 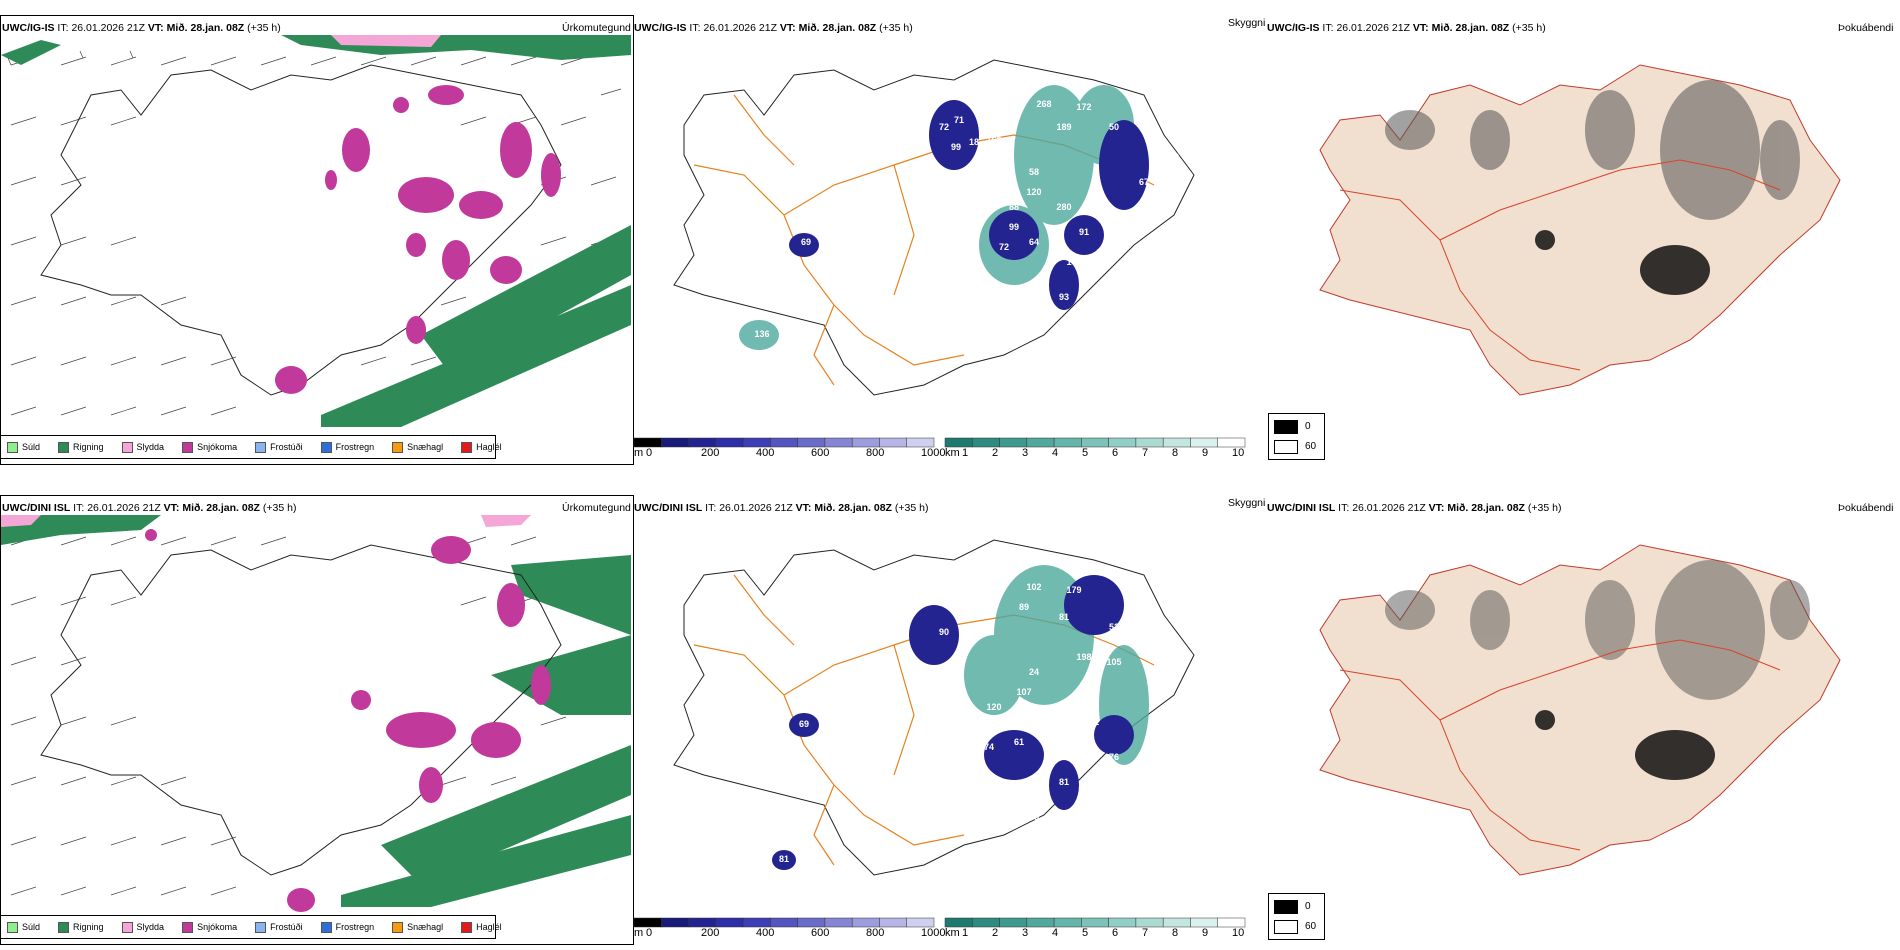 What do you see at coordinates (993, 707) in the screenshot?
I see `visibility-value-label: 120` at bounding box center [993, 707].